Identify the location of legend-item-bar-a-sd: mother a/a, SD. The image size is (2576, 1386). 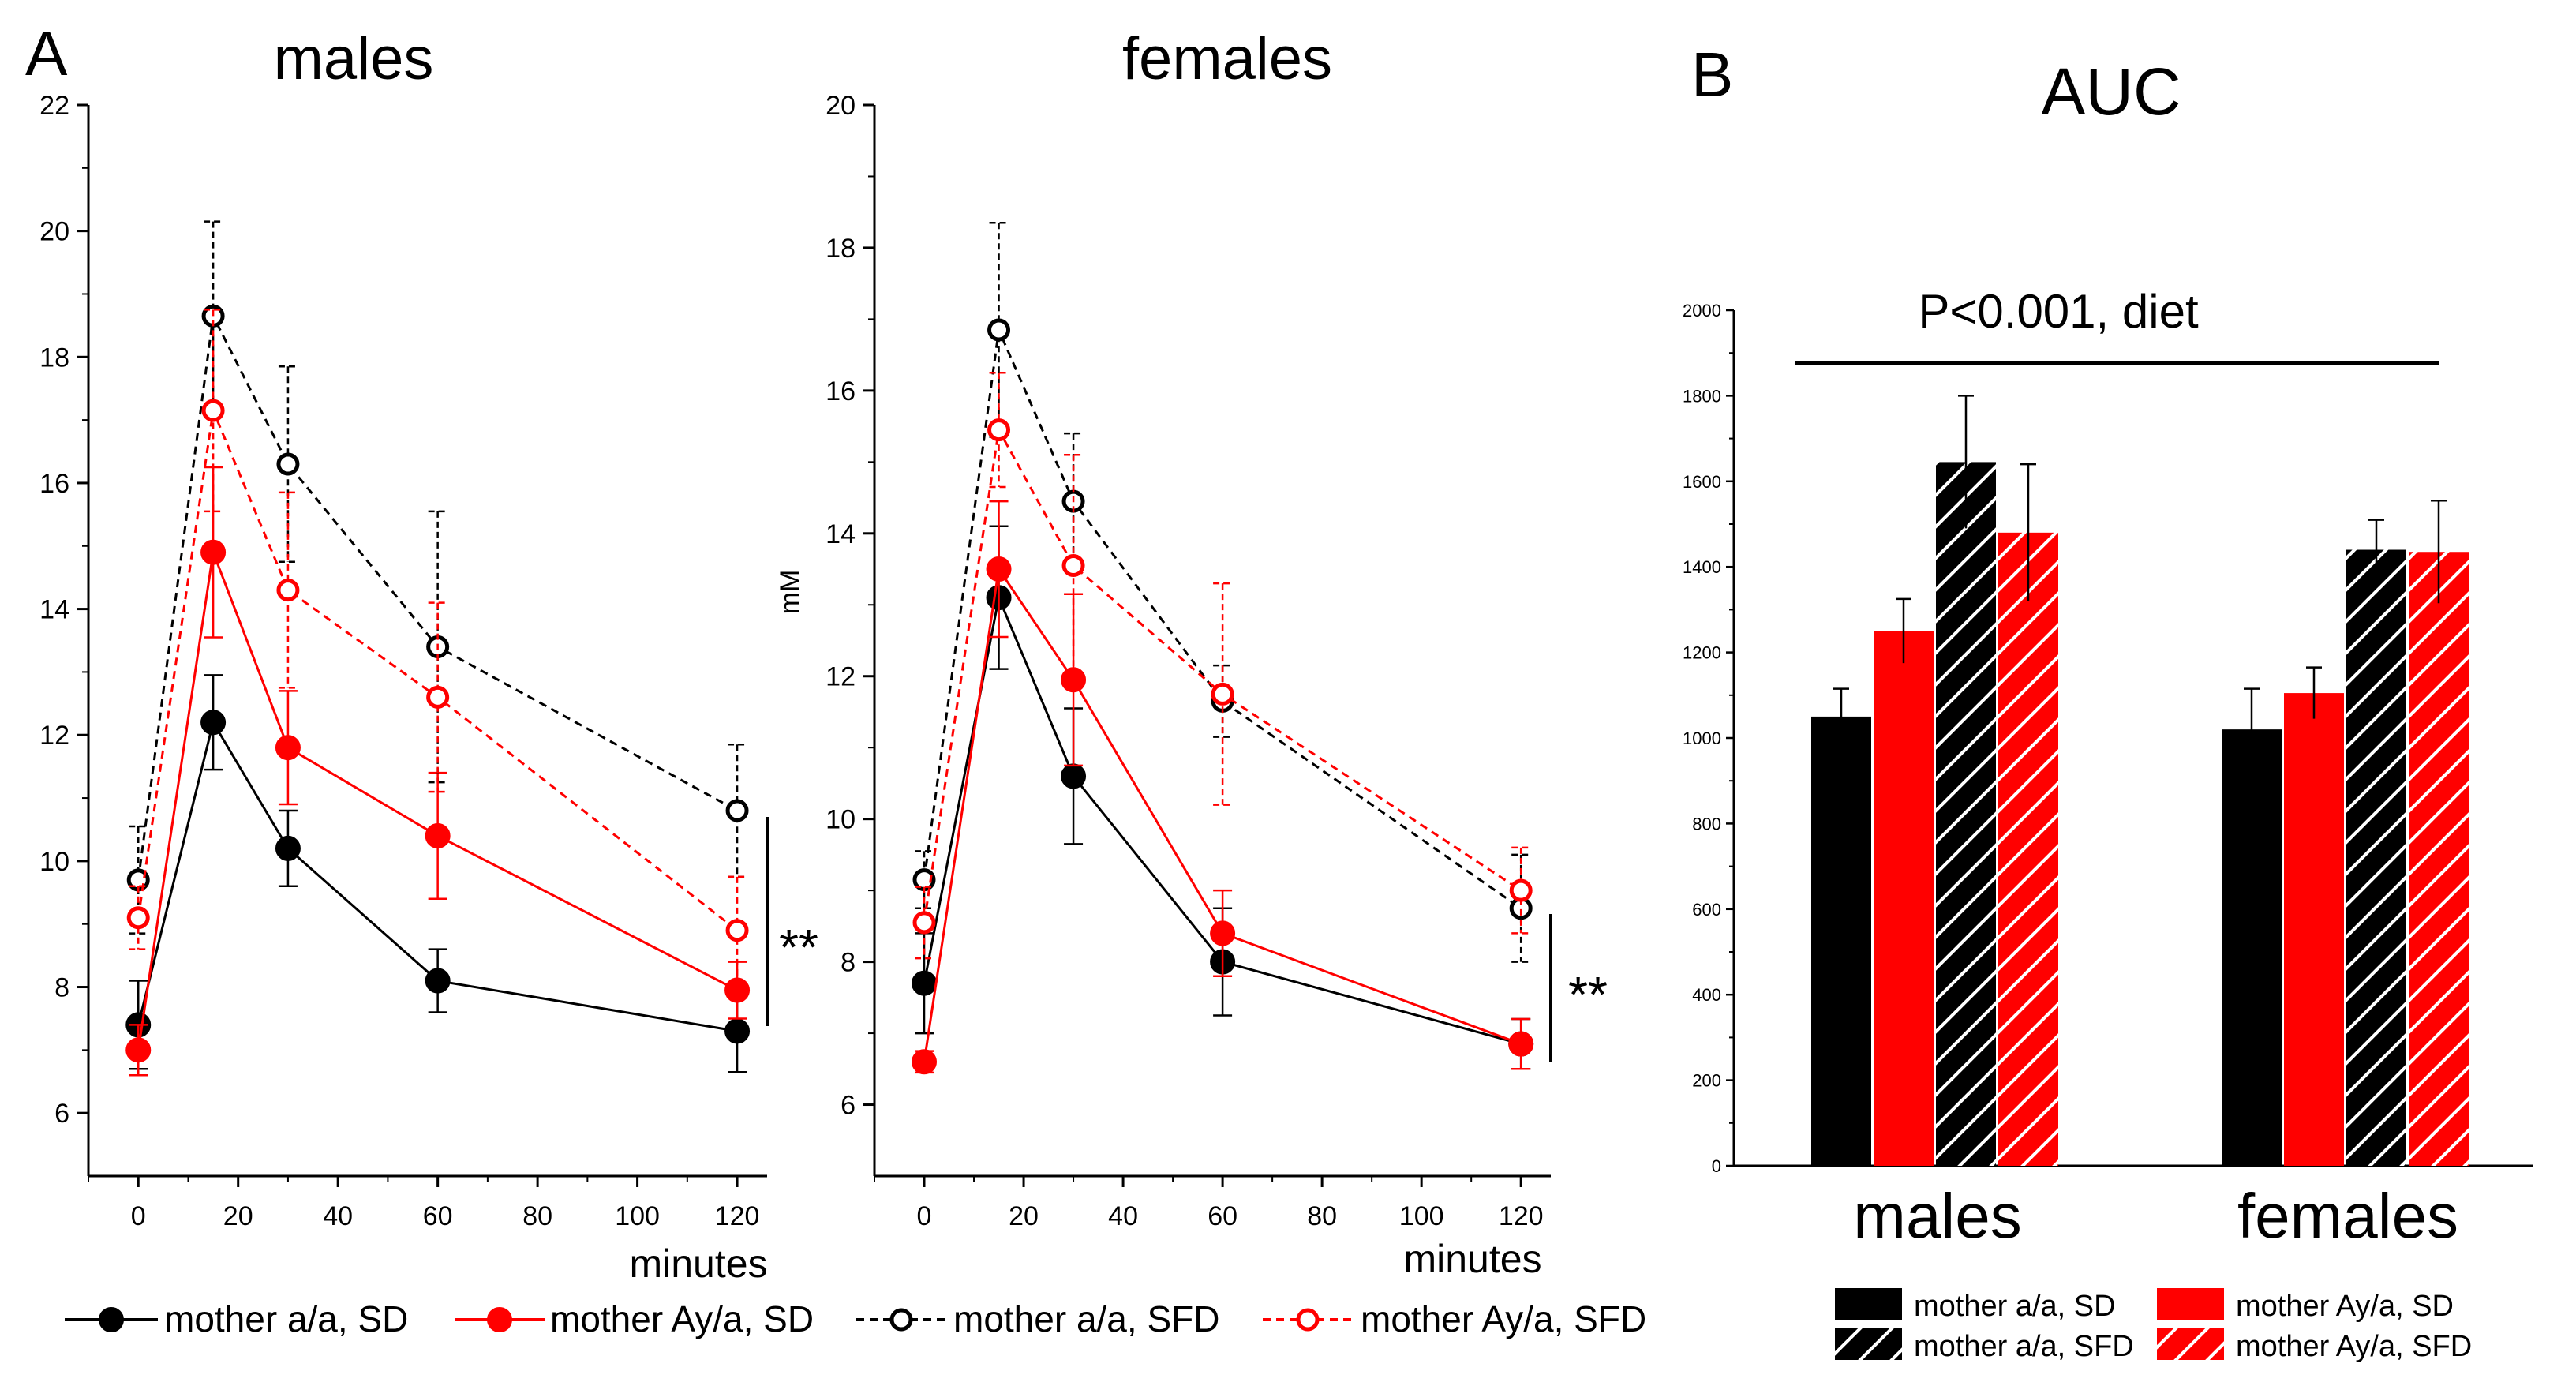
(1975, 1306).